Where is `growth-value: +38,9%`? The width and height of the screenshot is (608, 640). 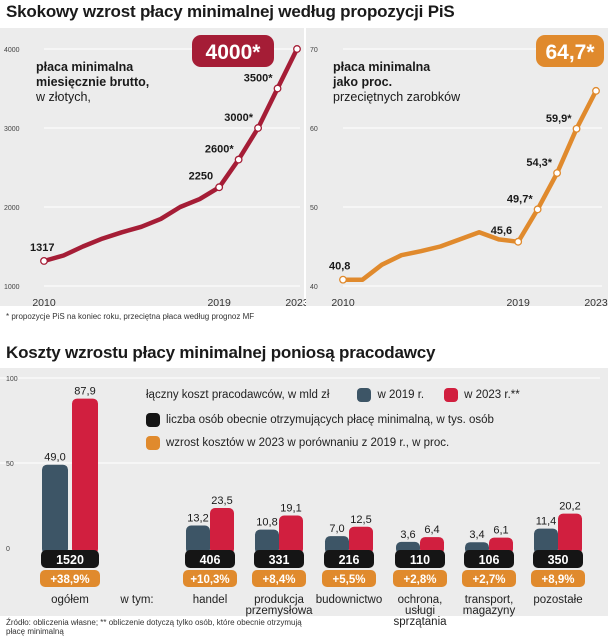 growth-value: +38,9% is located at coordinates (69, 580).